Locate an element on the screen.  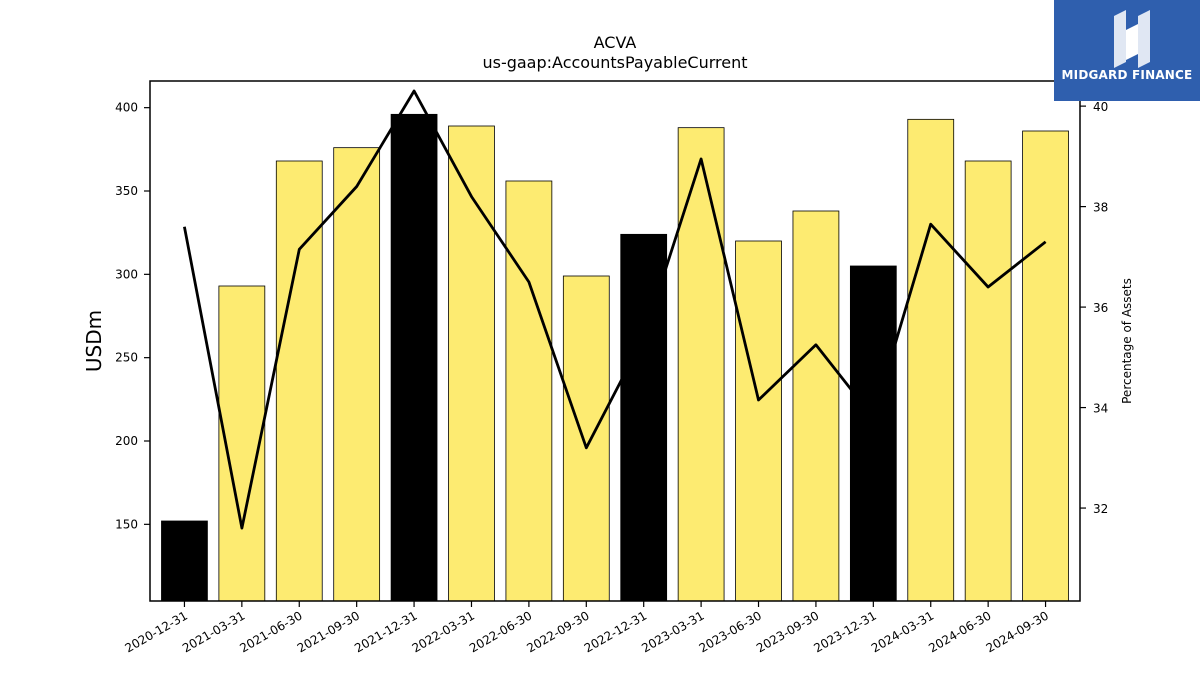
y-axis-left: 150 200 250 300 350 400 is located at coordinates (132, 316).